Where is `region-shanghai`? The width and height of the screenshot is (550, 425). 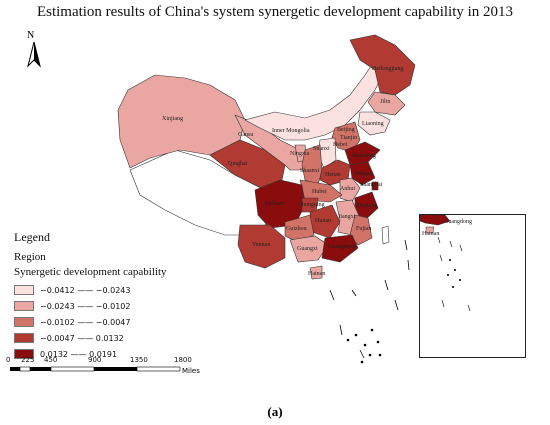 region-shanghai is located at coordinates (375, 186).